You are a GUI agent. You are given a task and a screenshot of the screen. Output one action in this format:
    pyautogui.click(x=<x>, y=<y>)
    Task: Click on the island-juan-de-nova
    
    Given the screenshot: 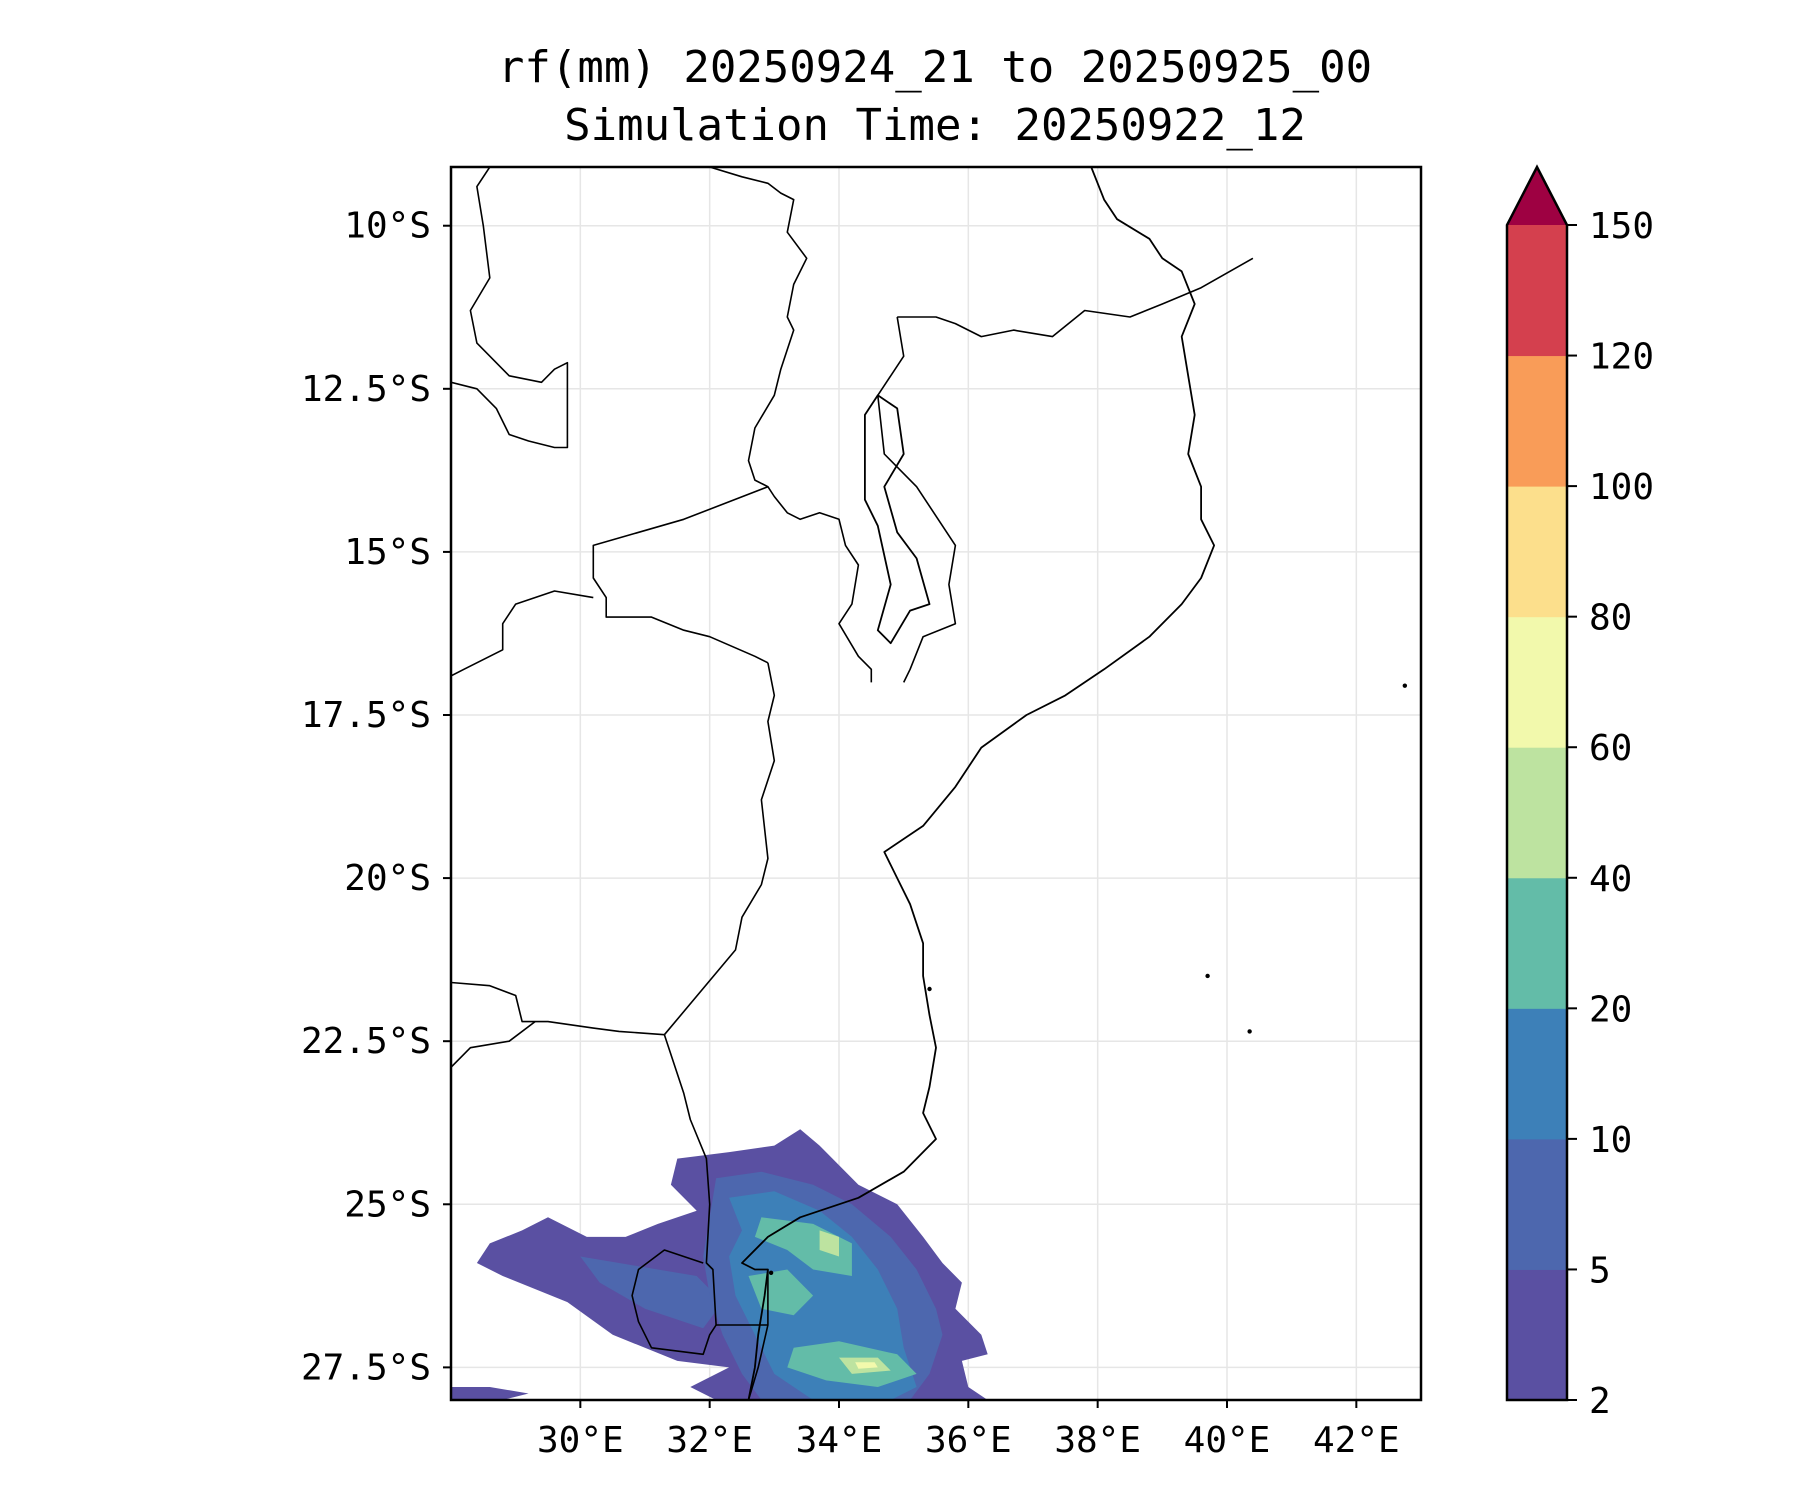 What is the action you would take?
    pyautogui.click(x=1405, y=685)
    